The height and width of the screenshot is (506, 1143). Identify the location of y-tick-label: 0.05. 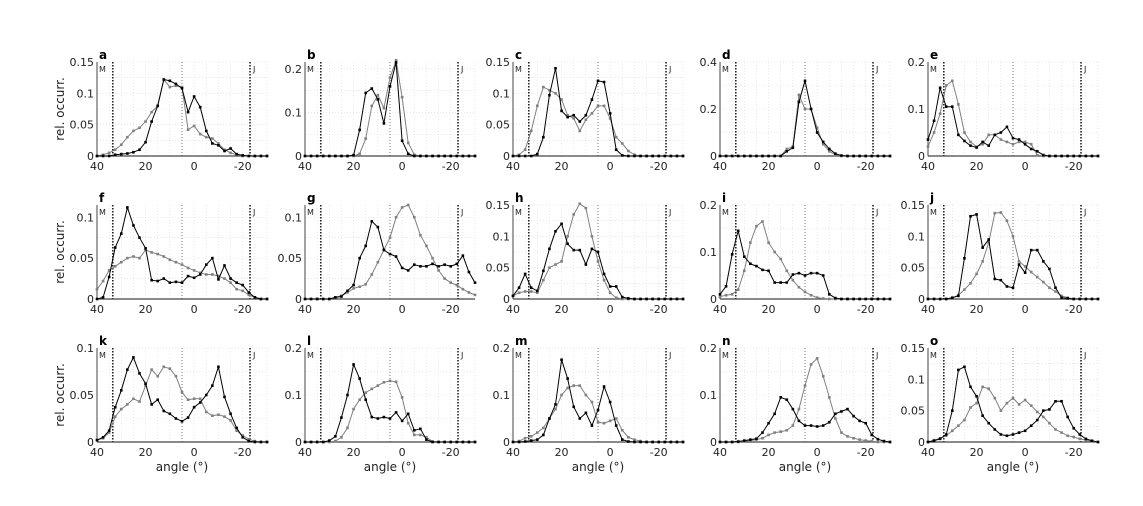
(82, 395).